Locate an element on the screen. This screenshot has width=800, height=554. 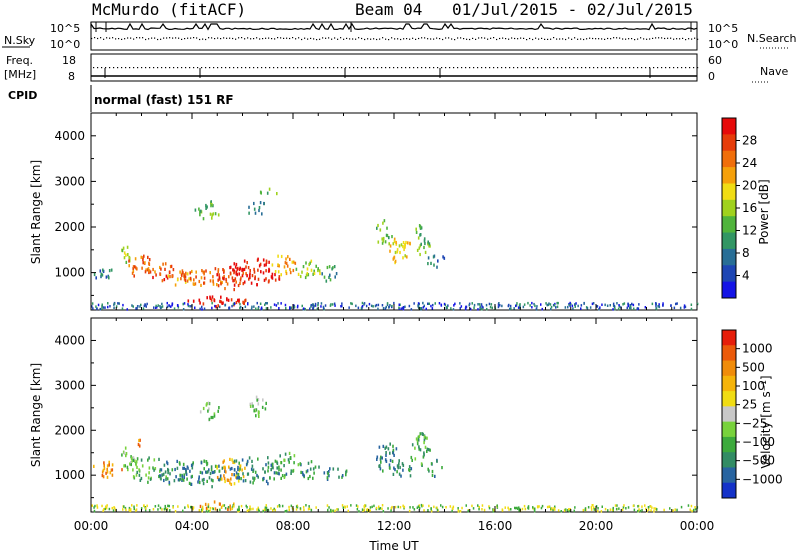
y-tick-label: 4000 is located at coordinates (69, 340).